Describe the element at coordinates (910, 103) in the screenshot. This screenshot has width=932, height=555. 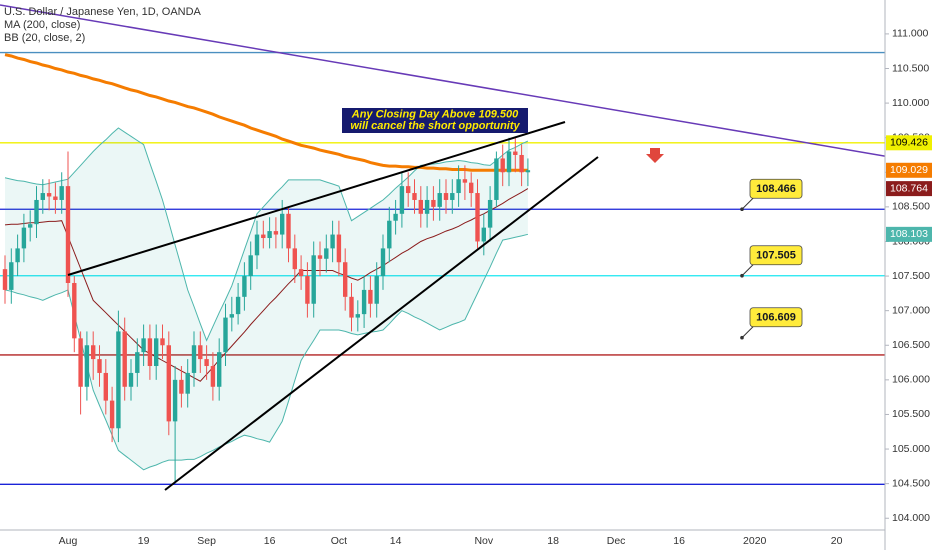
I see `y-tick-label: 110.000` at that location.